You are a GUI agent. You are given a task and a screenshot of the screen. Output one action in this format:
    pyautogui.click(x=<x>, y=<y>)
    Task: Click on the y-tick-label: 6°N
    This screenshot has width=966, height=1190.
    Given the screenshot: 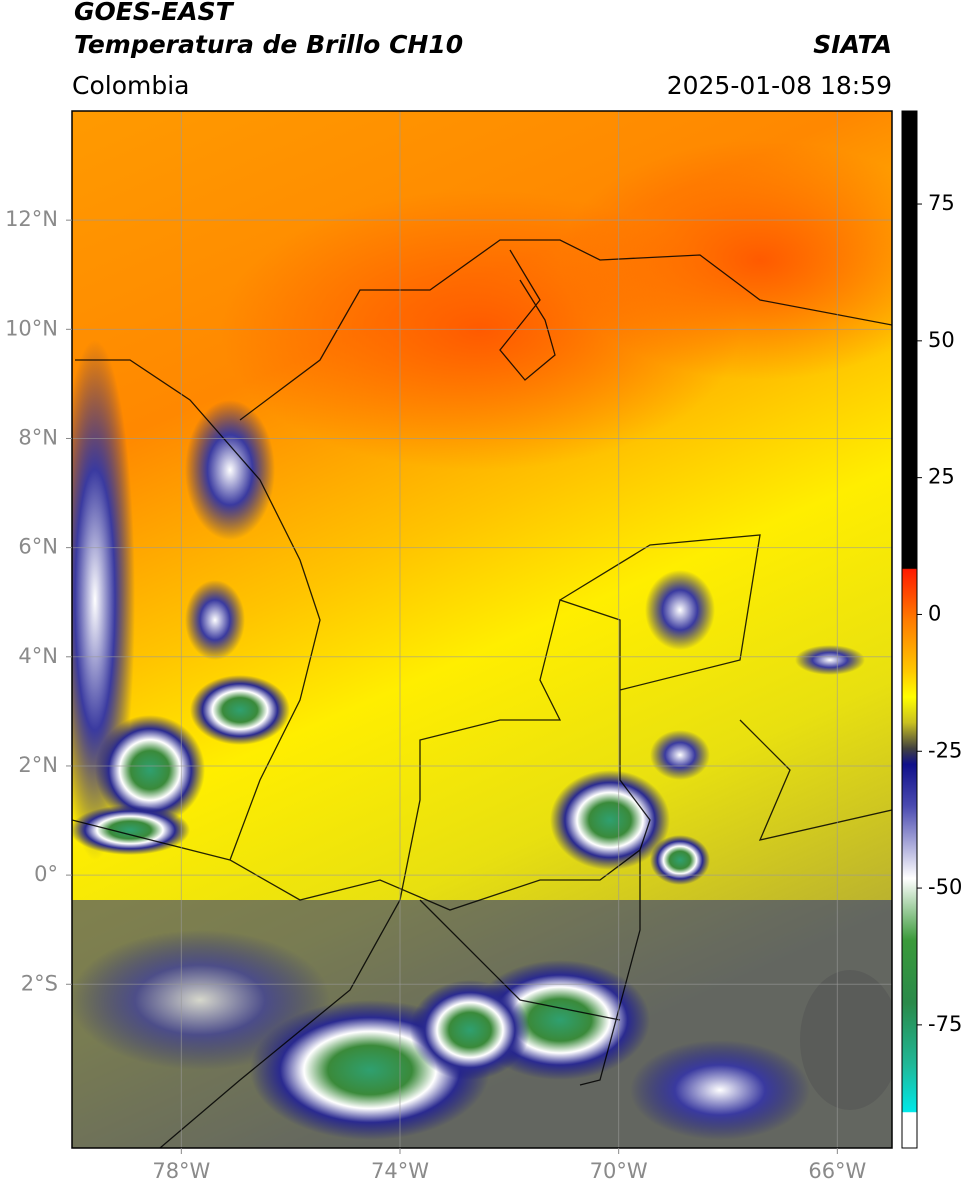 What is the action you would take?
    pyautogui.click(x=38, y=547)
    